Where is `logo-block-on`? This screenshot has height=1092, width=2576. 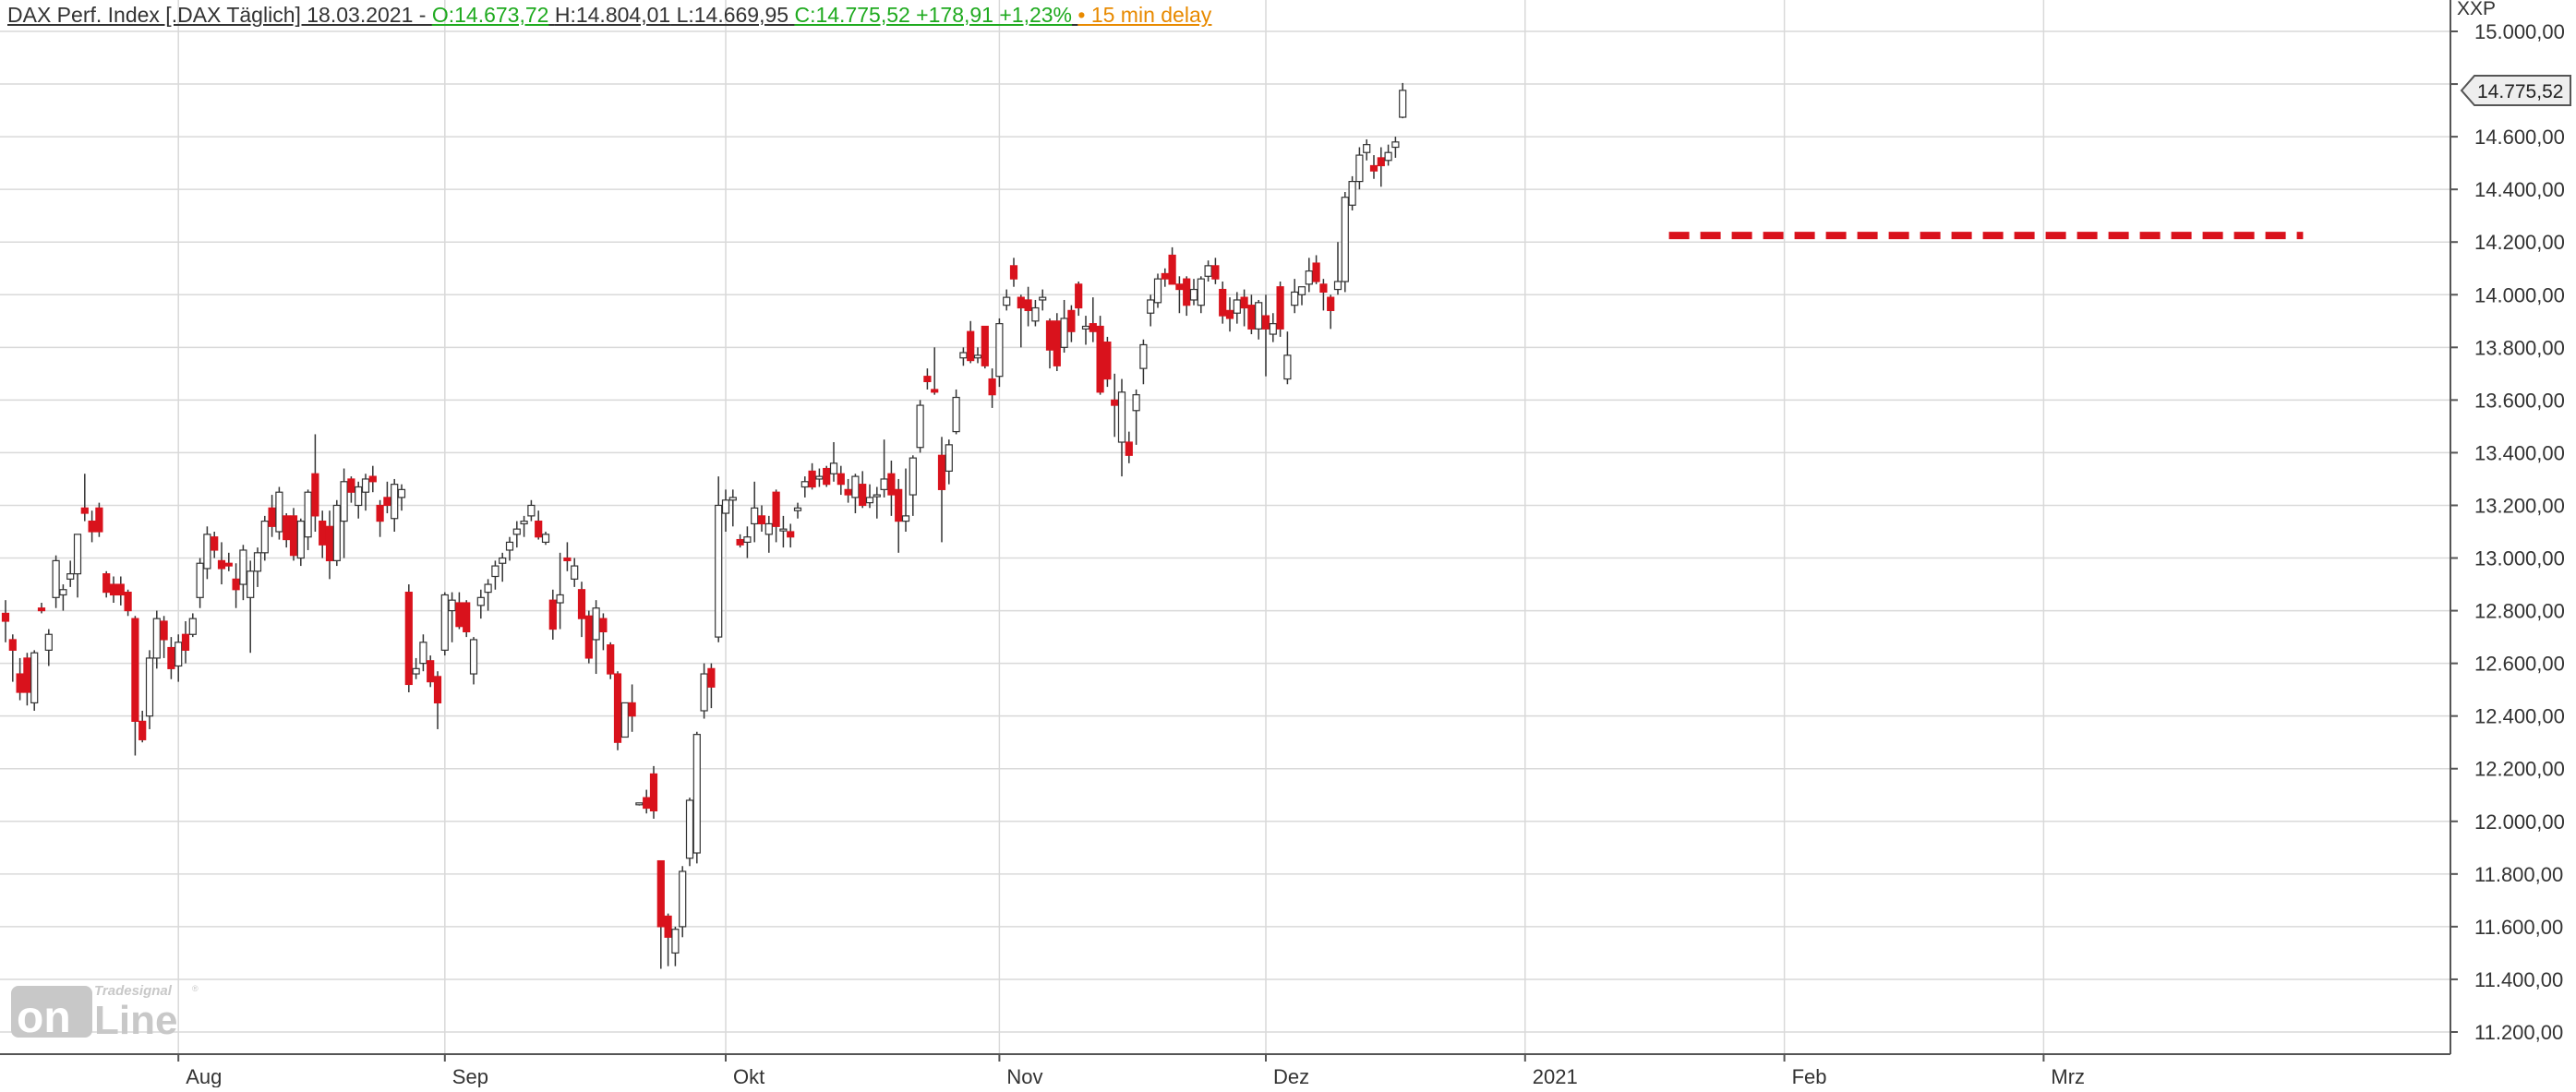 logo-block-on is located at coordinates (51, 1012).